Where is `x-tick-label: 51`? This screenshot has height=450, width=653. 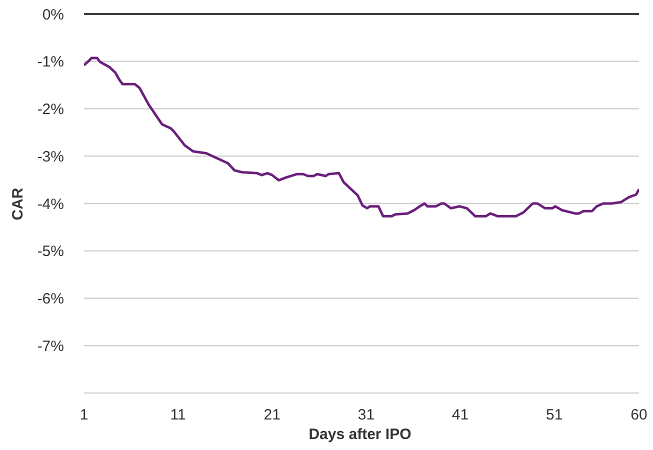 x-tick-label: 51 is located at coordinates (554, 415).